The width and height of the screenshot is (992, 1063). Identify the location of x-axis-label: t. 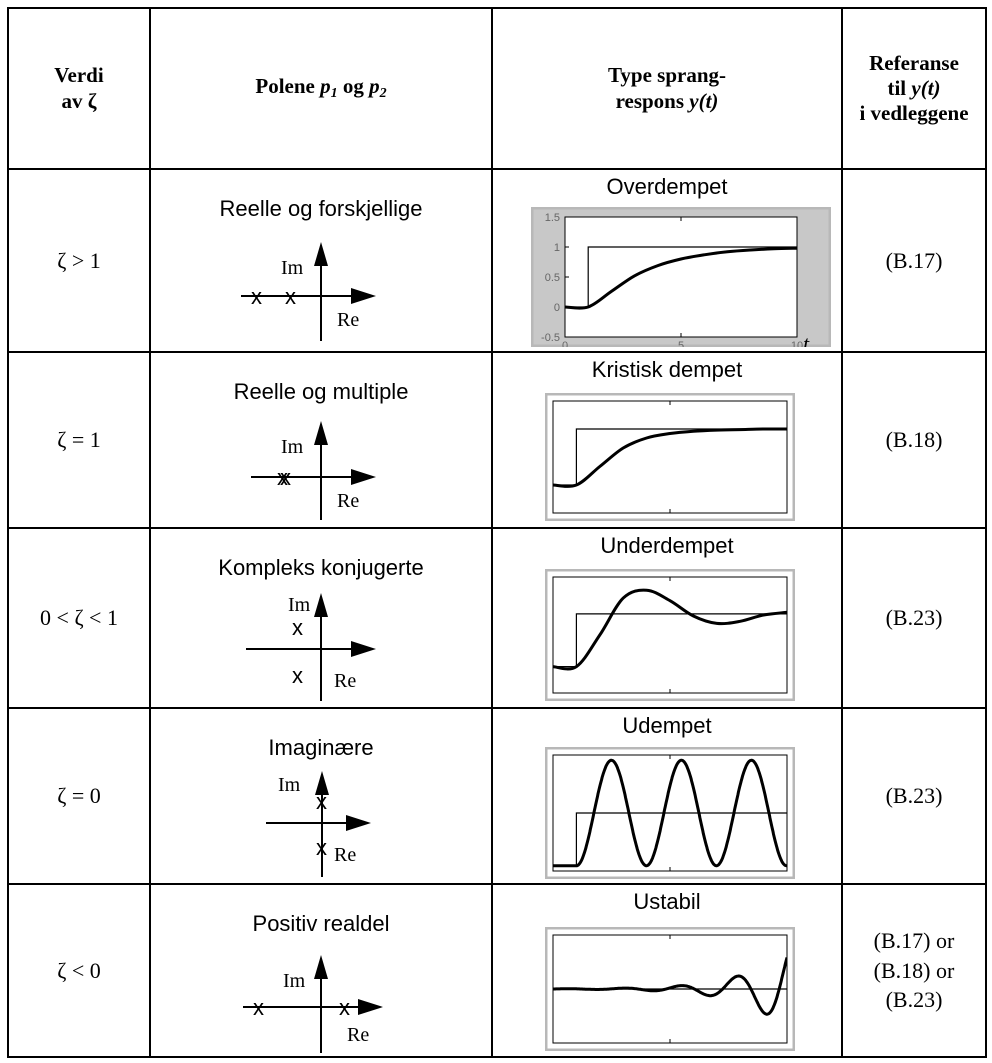
(806, 339).